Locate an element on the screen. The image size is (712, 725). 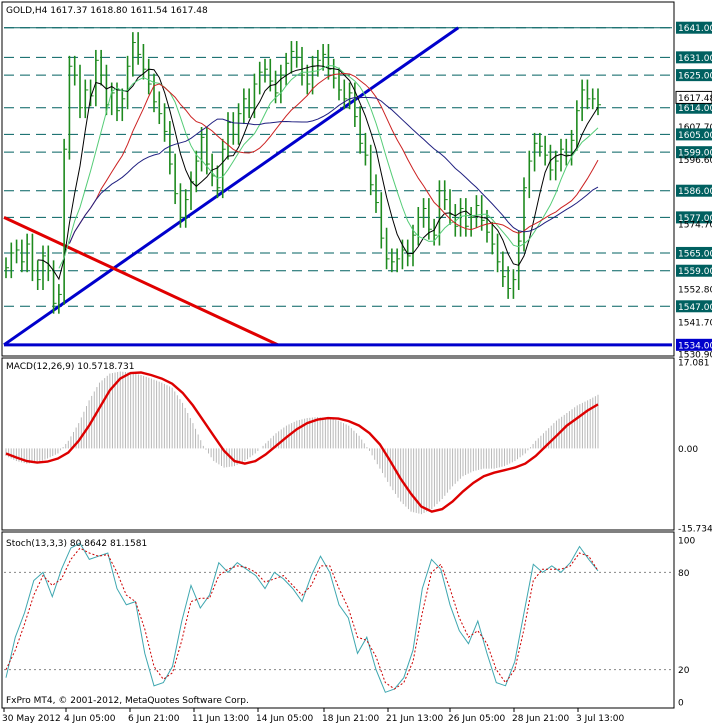
current-price-label: 1617.48 is located at coordinates (695, 99).